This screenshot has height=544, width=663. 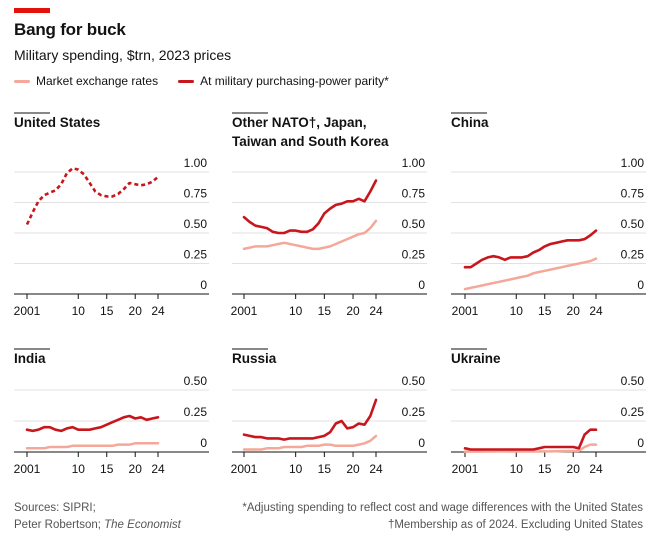 What do you see at coordinates (476, 358) in the screenshot?
I see `panel-title: Ukraine` at bounding box center [476, 358].